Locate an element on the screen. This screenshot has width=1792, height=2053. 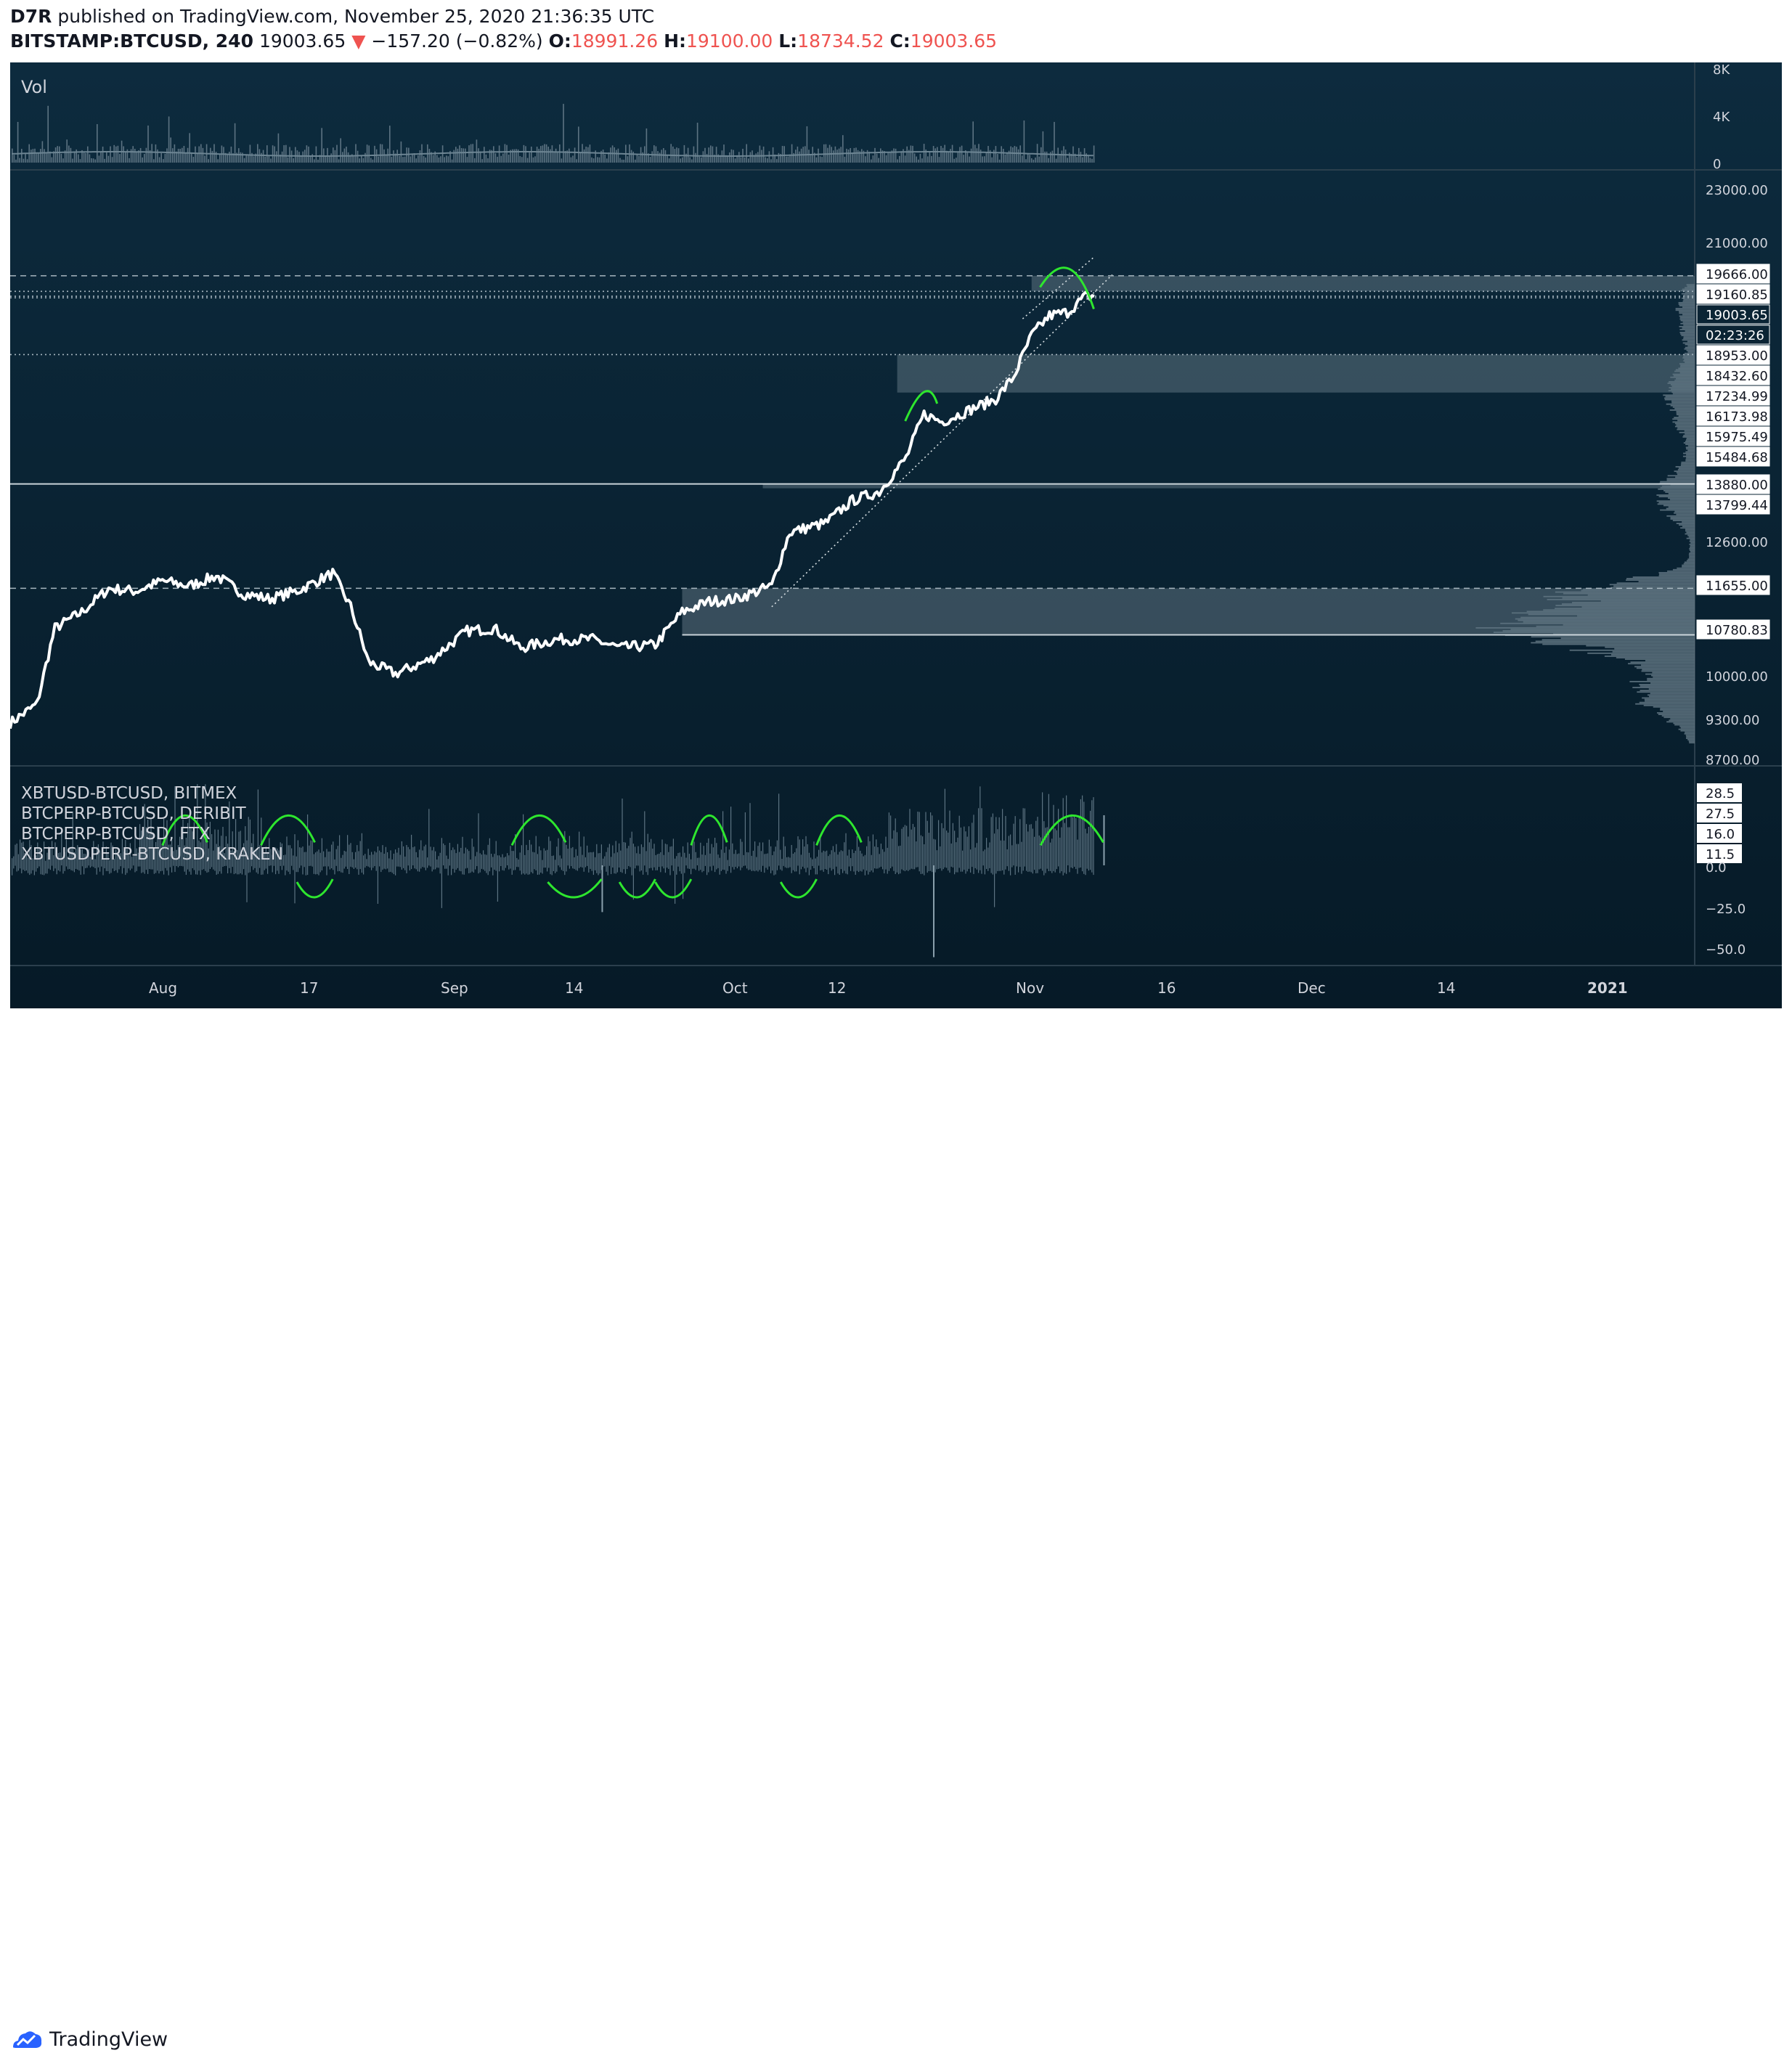
legend-bitmex: XBTUSD-BTCUSD, BITMEX is located at coordinates (129, 793).